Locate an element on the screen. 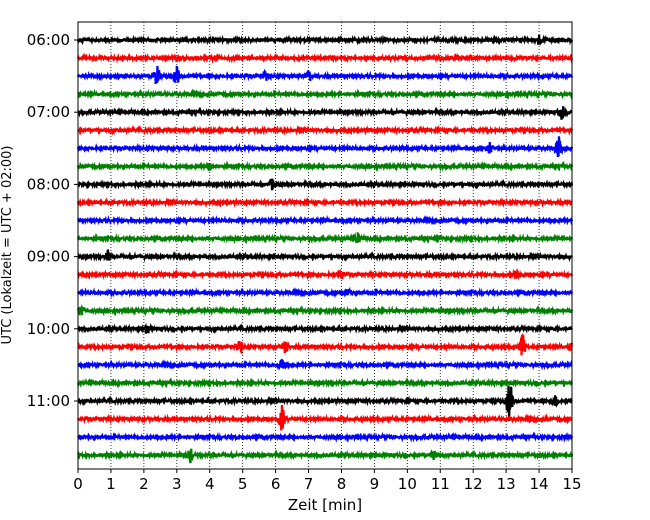 The height and width of the screenshot is (520, 650). y-axis-ticks: 06:00 07:00 08:00 09:00 10:00 11:00 is located at coordinates (52, 220).